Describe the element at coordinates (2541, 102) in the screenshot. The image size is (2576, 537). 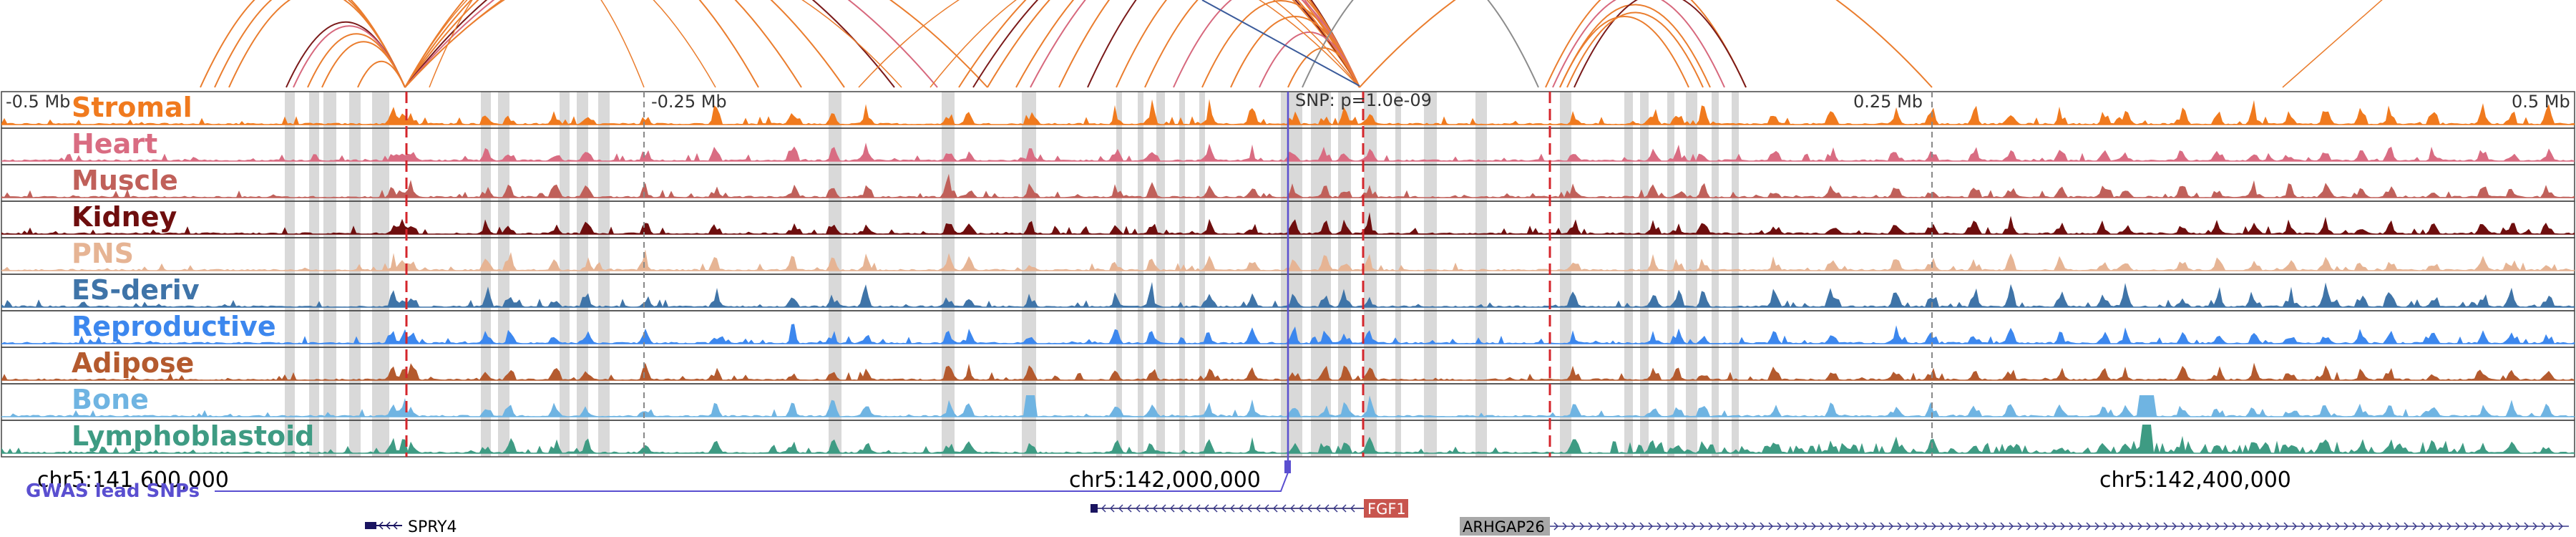
I see `ruler-label-right: 0.5 Mb` at that location.